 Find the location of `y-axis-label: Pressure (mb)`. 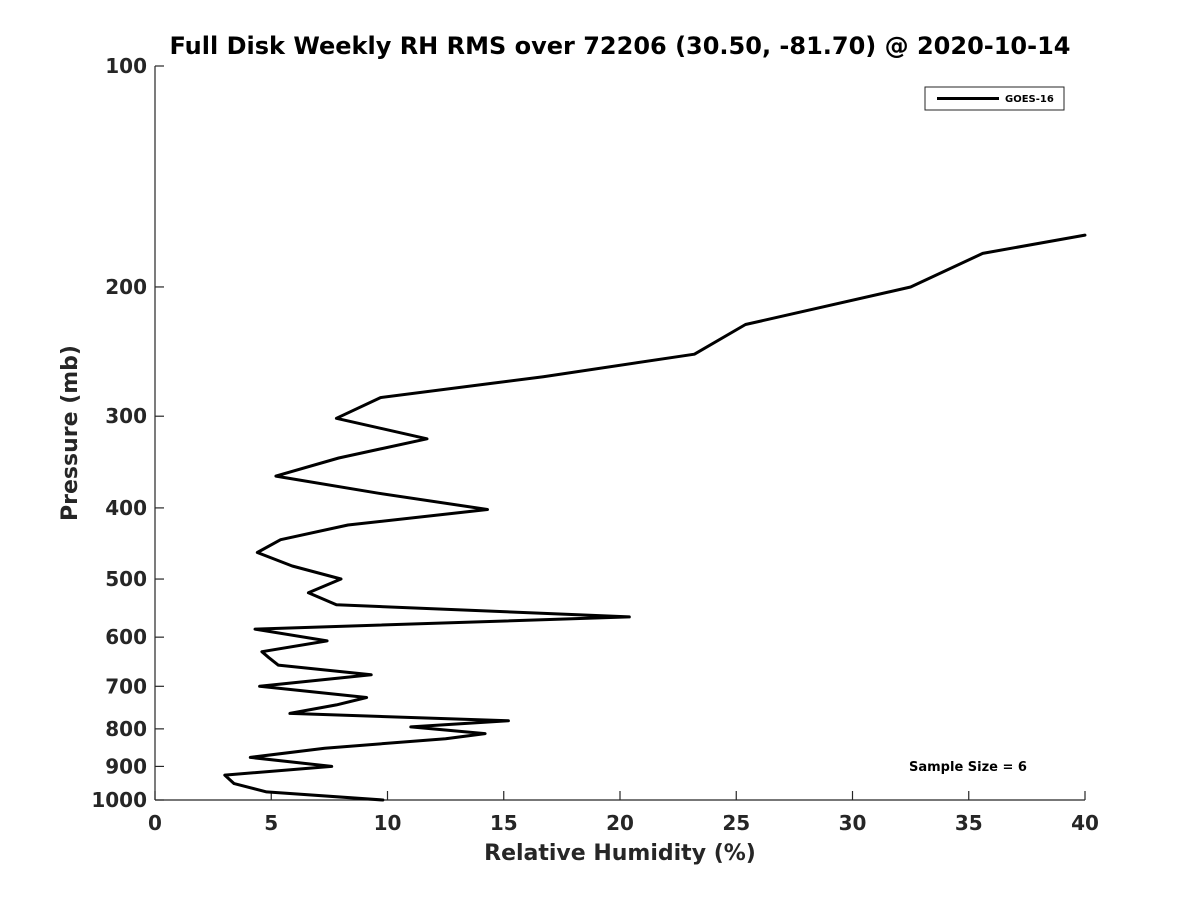

y-axis-label: Pressure (mb) is located at coordinates (70, 433).